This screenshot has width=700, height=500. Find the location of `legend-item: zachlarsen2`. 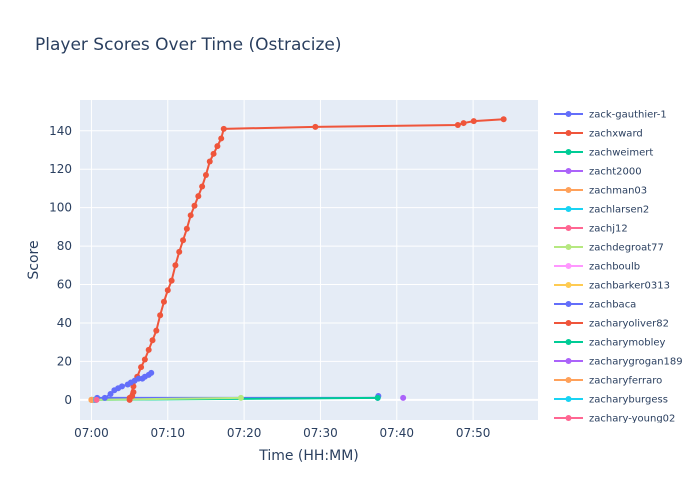

legend-item: zachlarsen2 is located at coordinates (601, 210).